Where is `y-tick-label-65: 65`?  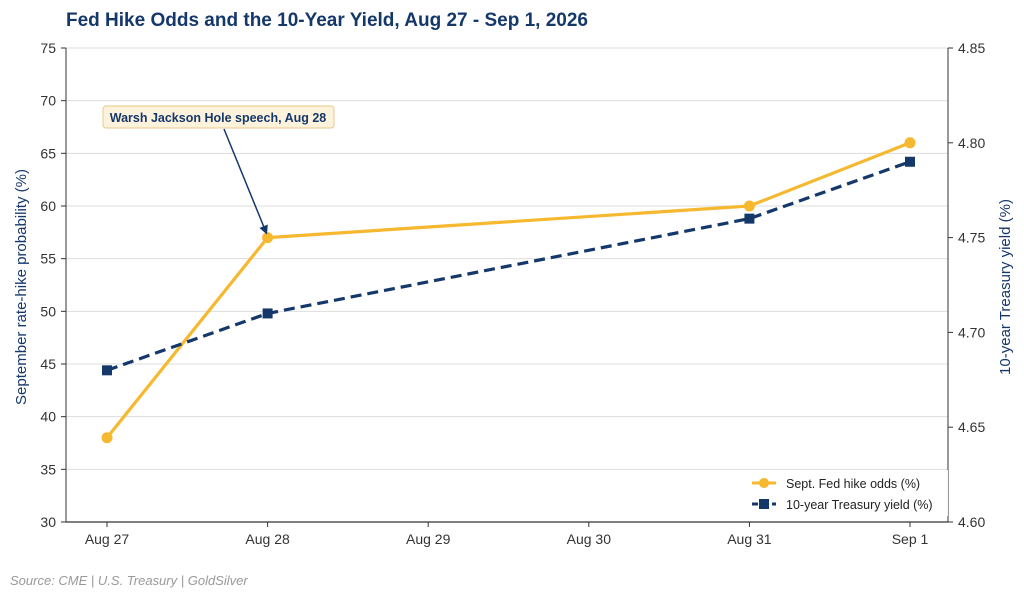 y-tick-label-65: 65 is located at coordinates (48, 153).